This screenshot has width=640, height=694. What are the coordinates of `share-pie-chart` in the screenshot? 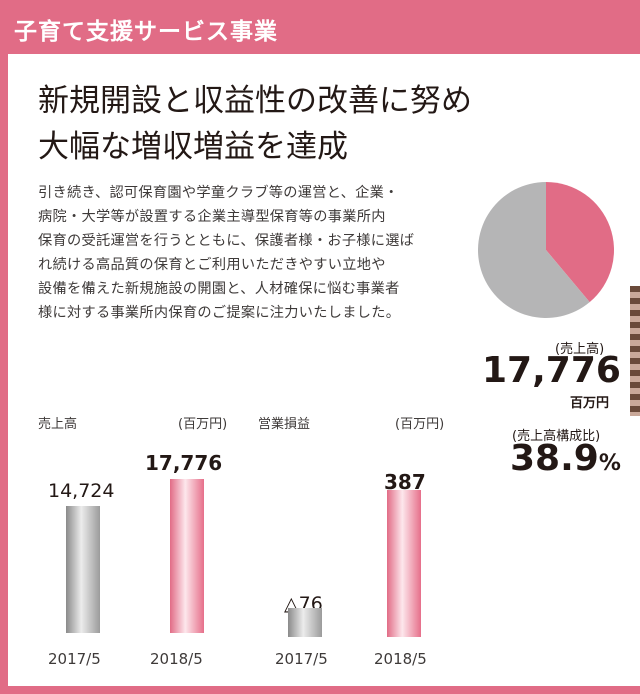 It's located at (546, 250).